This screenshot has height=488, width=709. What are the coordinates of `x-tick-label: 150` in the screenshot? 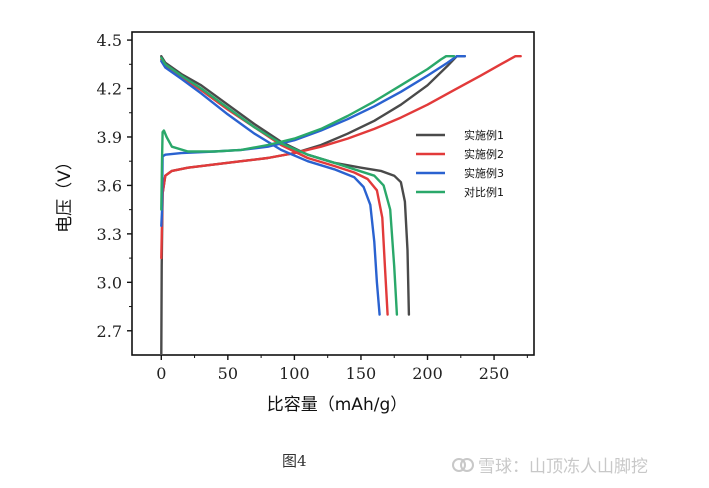 It's located at (361, 373).